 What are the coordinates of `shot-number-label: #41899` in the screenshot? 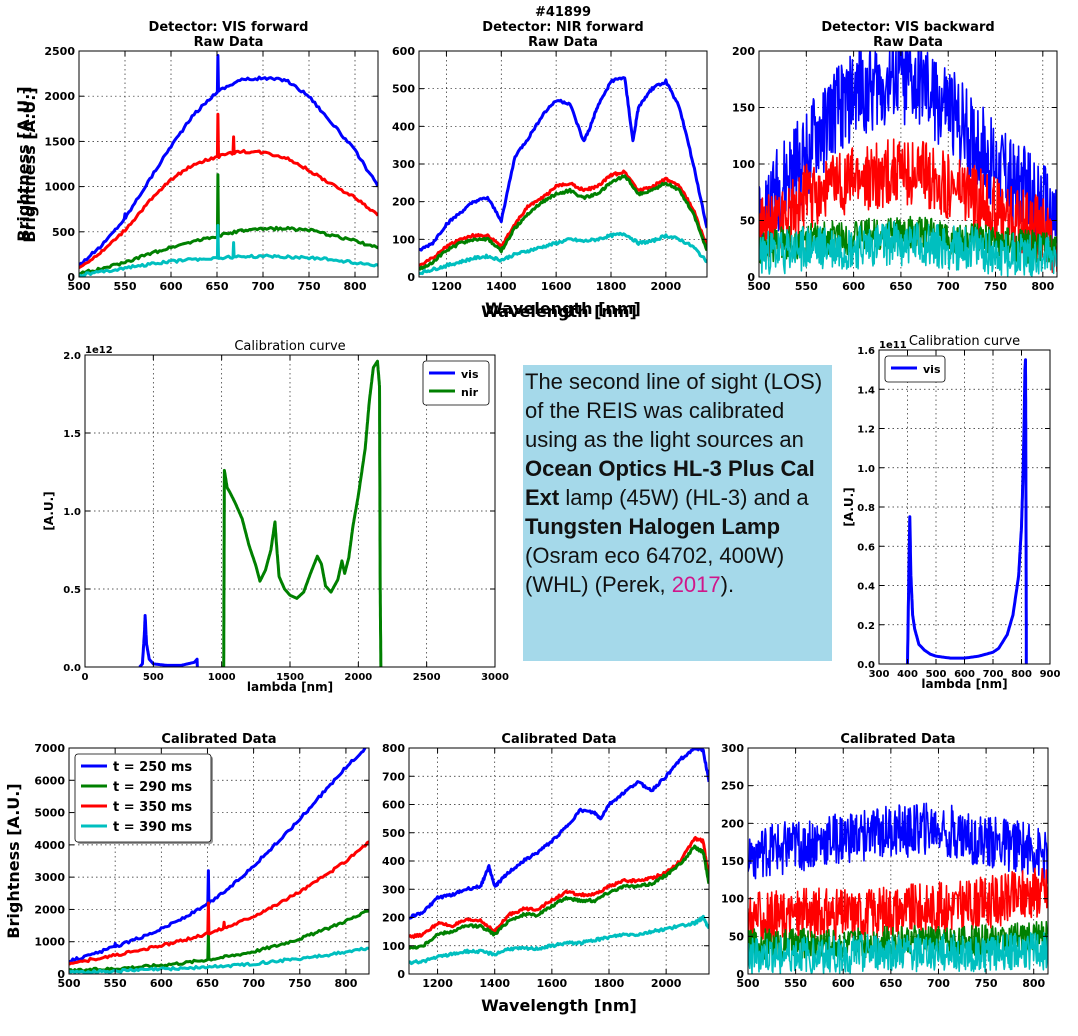 It's located at (563, 12).